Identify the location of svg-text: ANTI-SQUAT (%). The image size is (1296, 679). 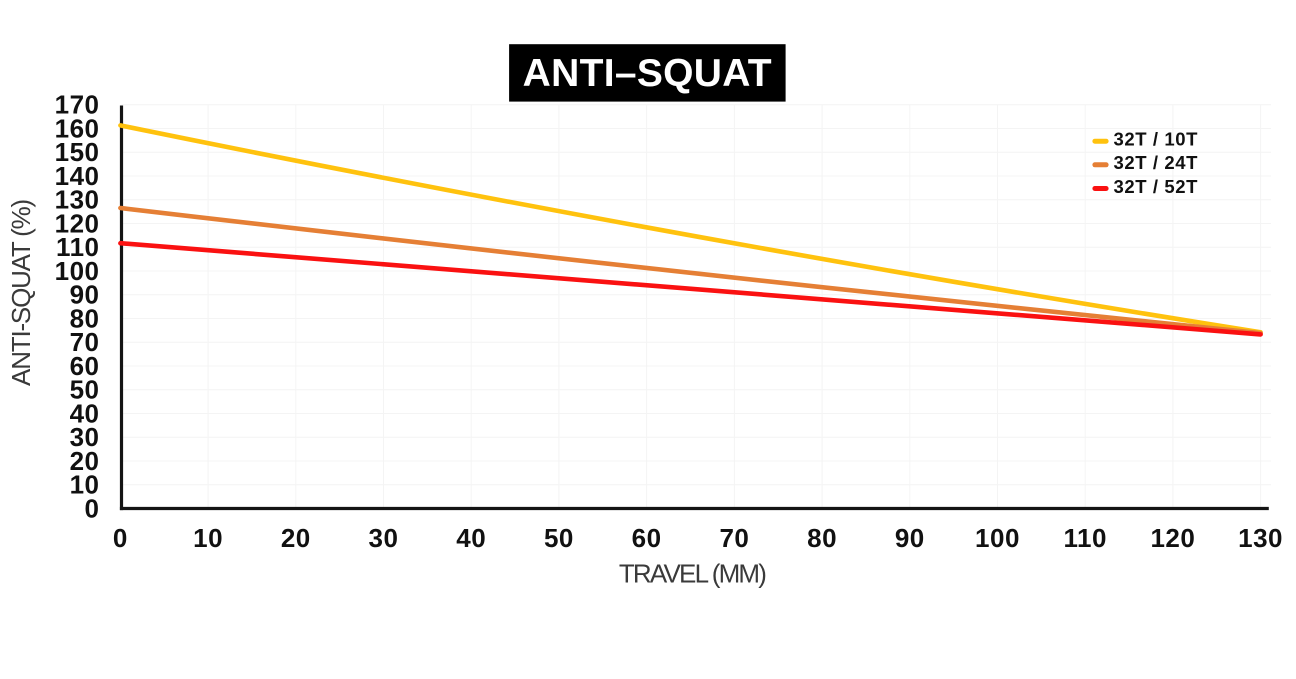
(21, 293).